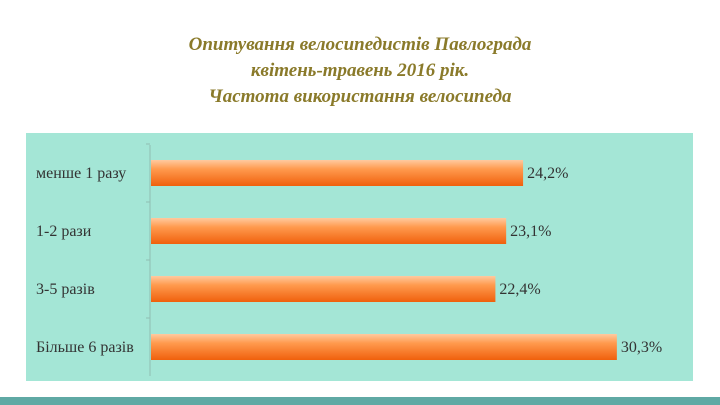  What do you see at coordinates (65, 289) in the screenshot?
I see `category-label: 3-5 разів` at bounding box center [65, 289].